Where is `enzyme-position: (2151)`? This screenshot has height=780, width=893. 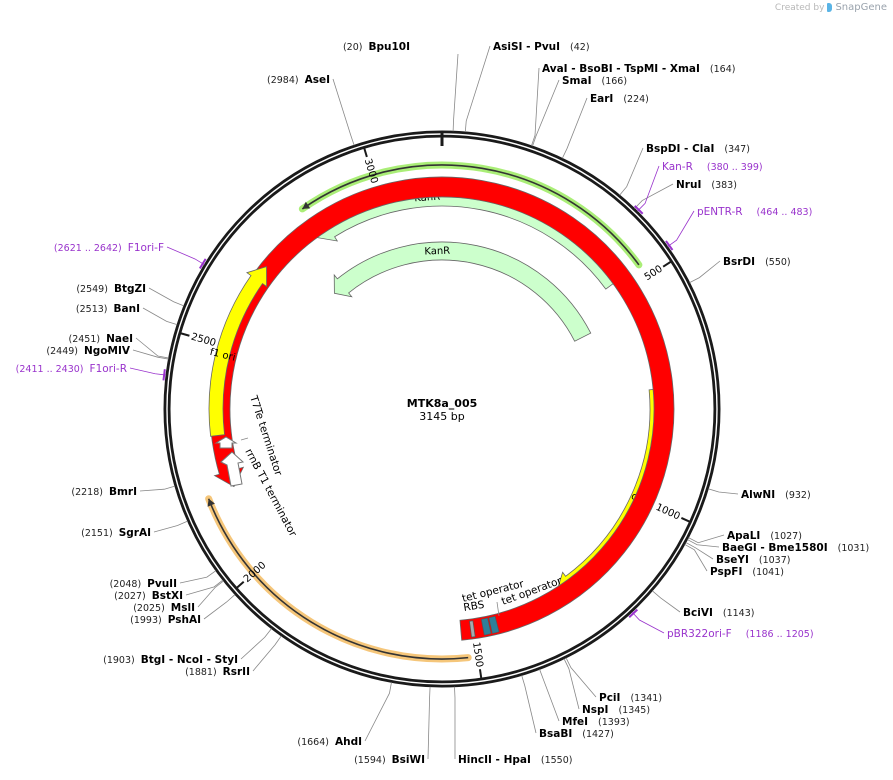
enzyme-position: (2151) is located at coordinates (97, 533).